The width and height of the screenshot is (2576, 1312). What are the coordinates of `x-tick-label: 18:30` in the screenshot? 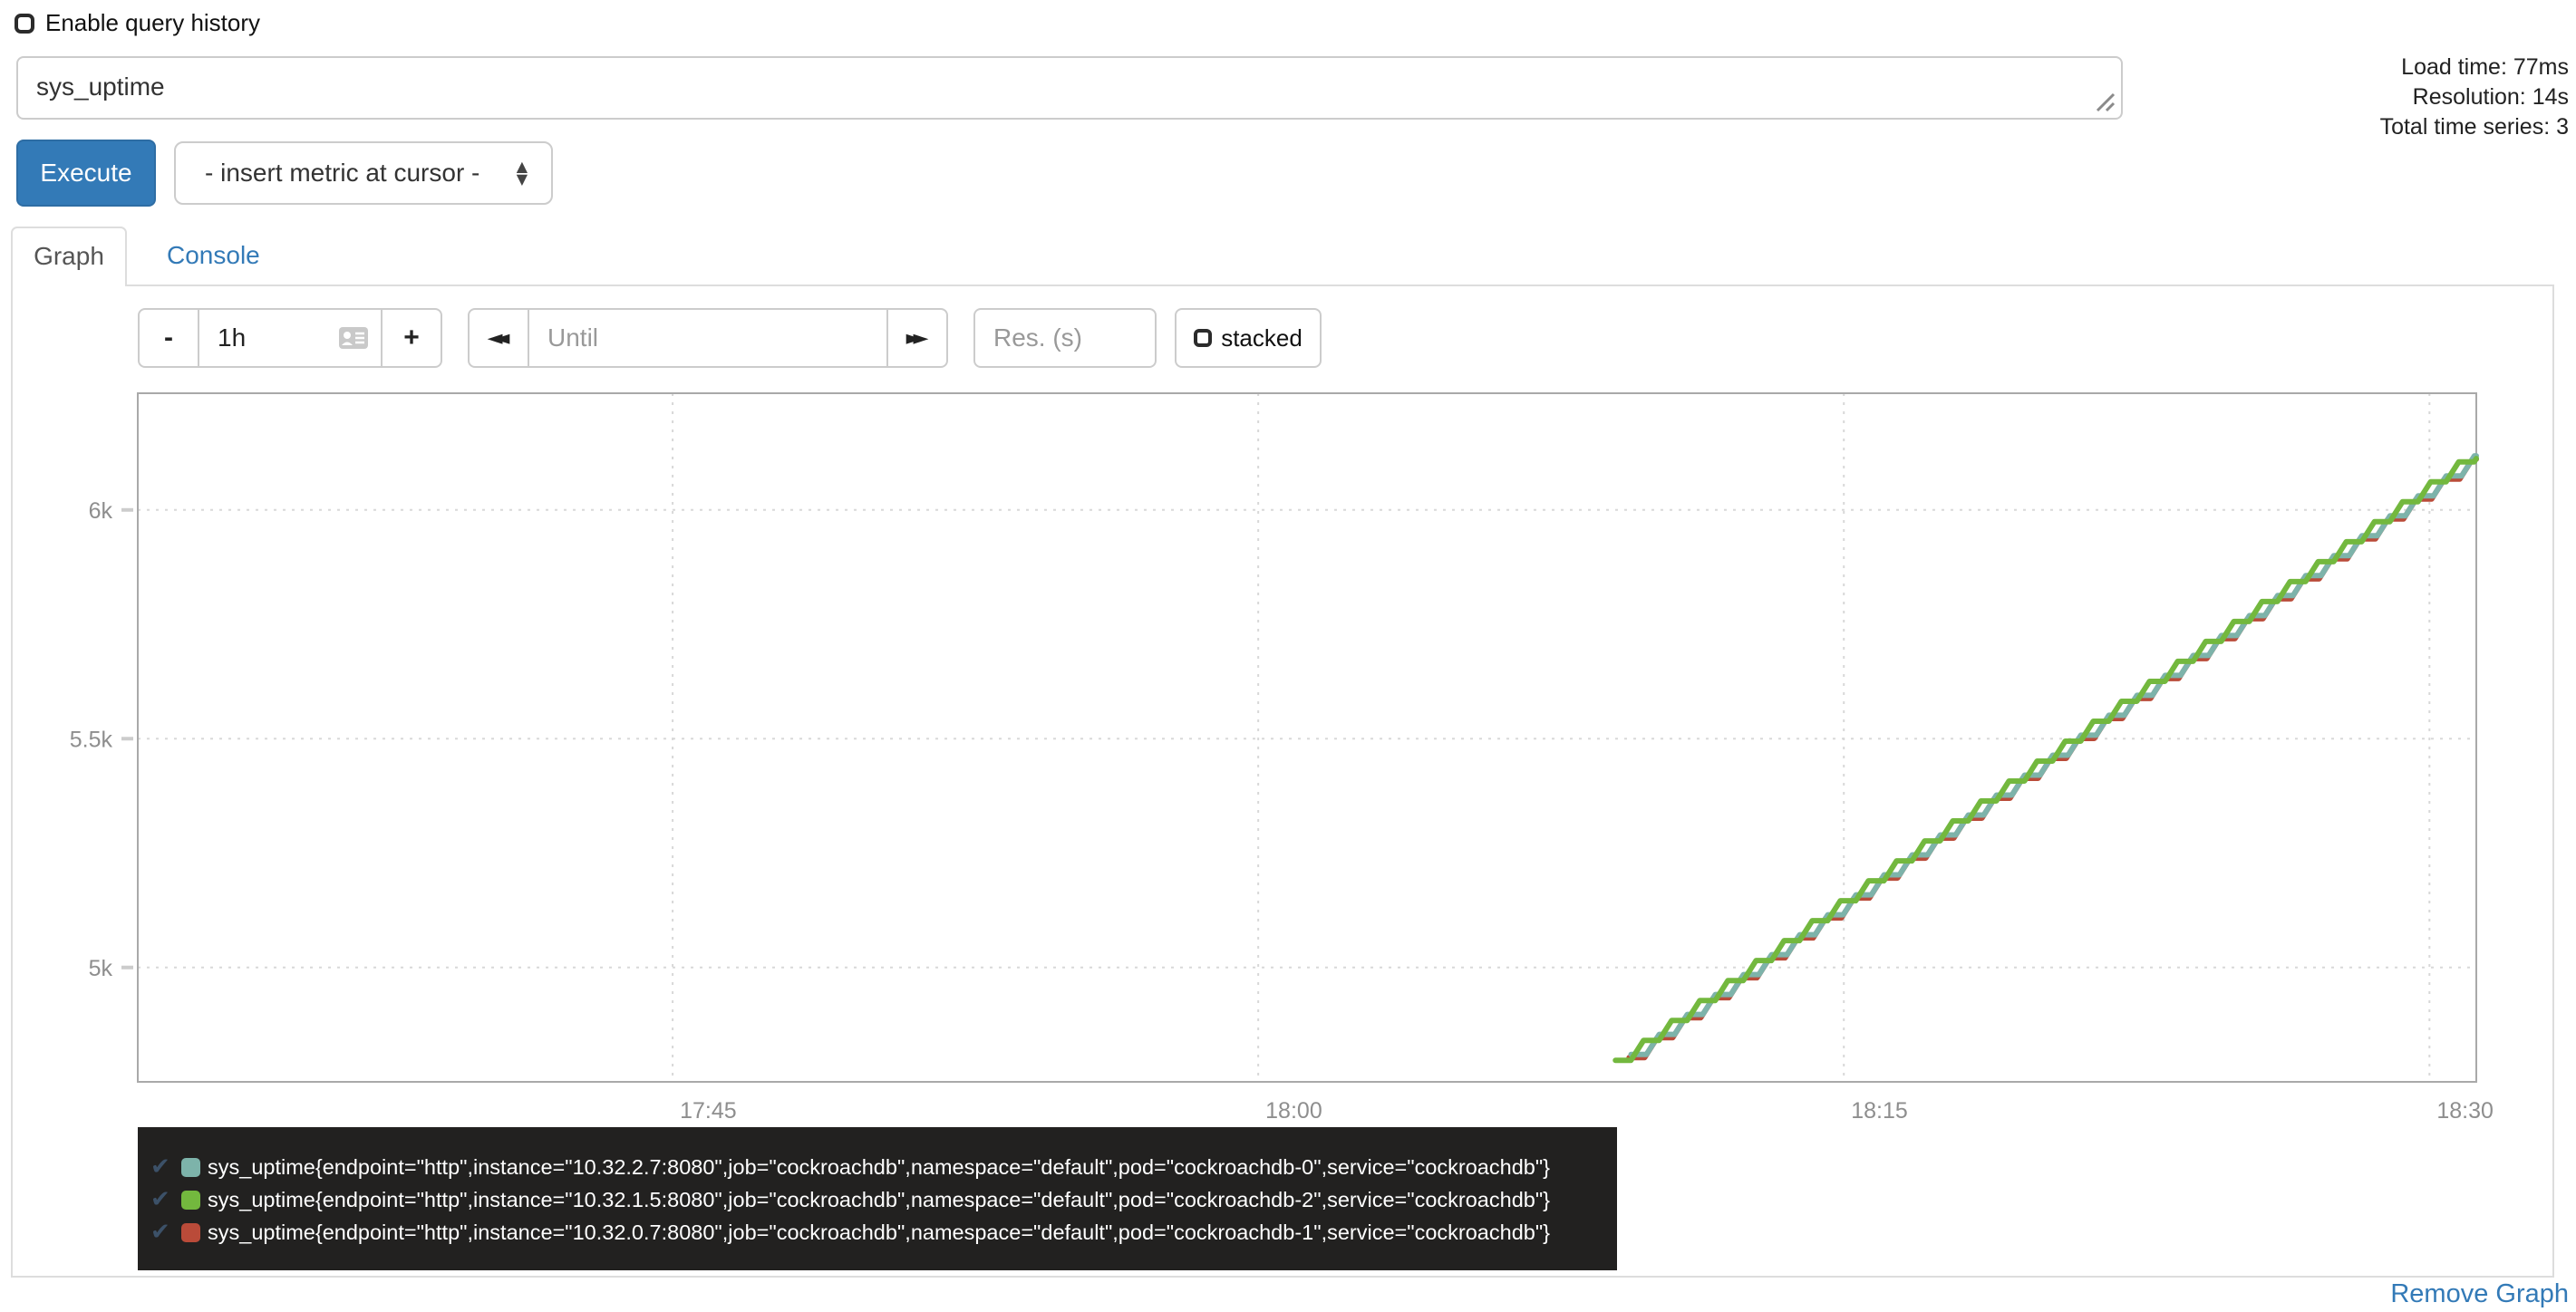 It's located at (2465, 1111).